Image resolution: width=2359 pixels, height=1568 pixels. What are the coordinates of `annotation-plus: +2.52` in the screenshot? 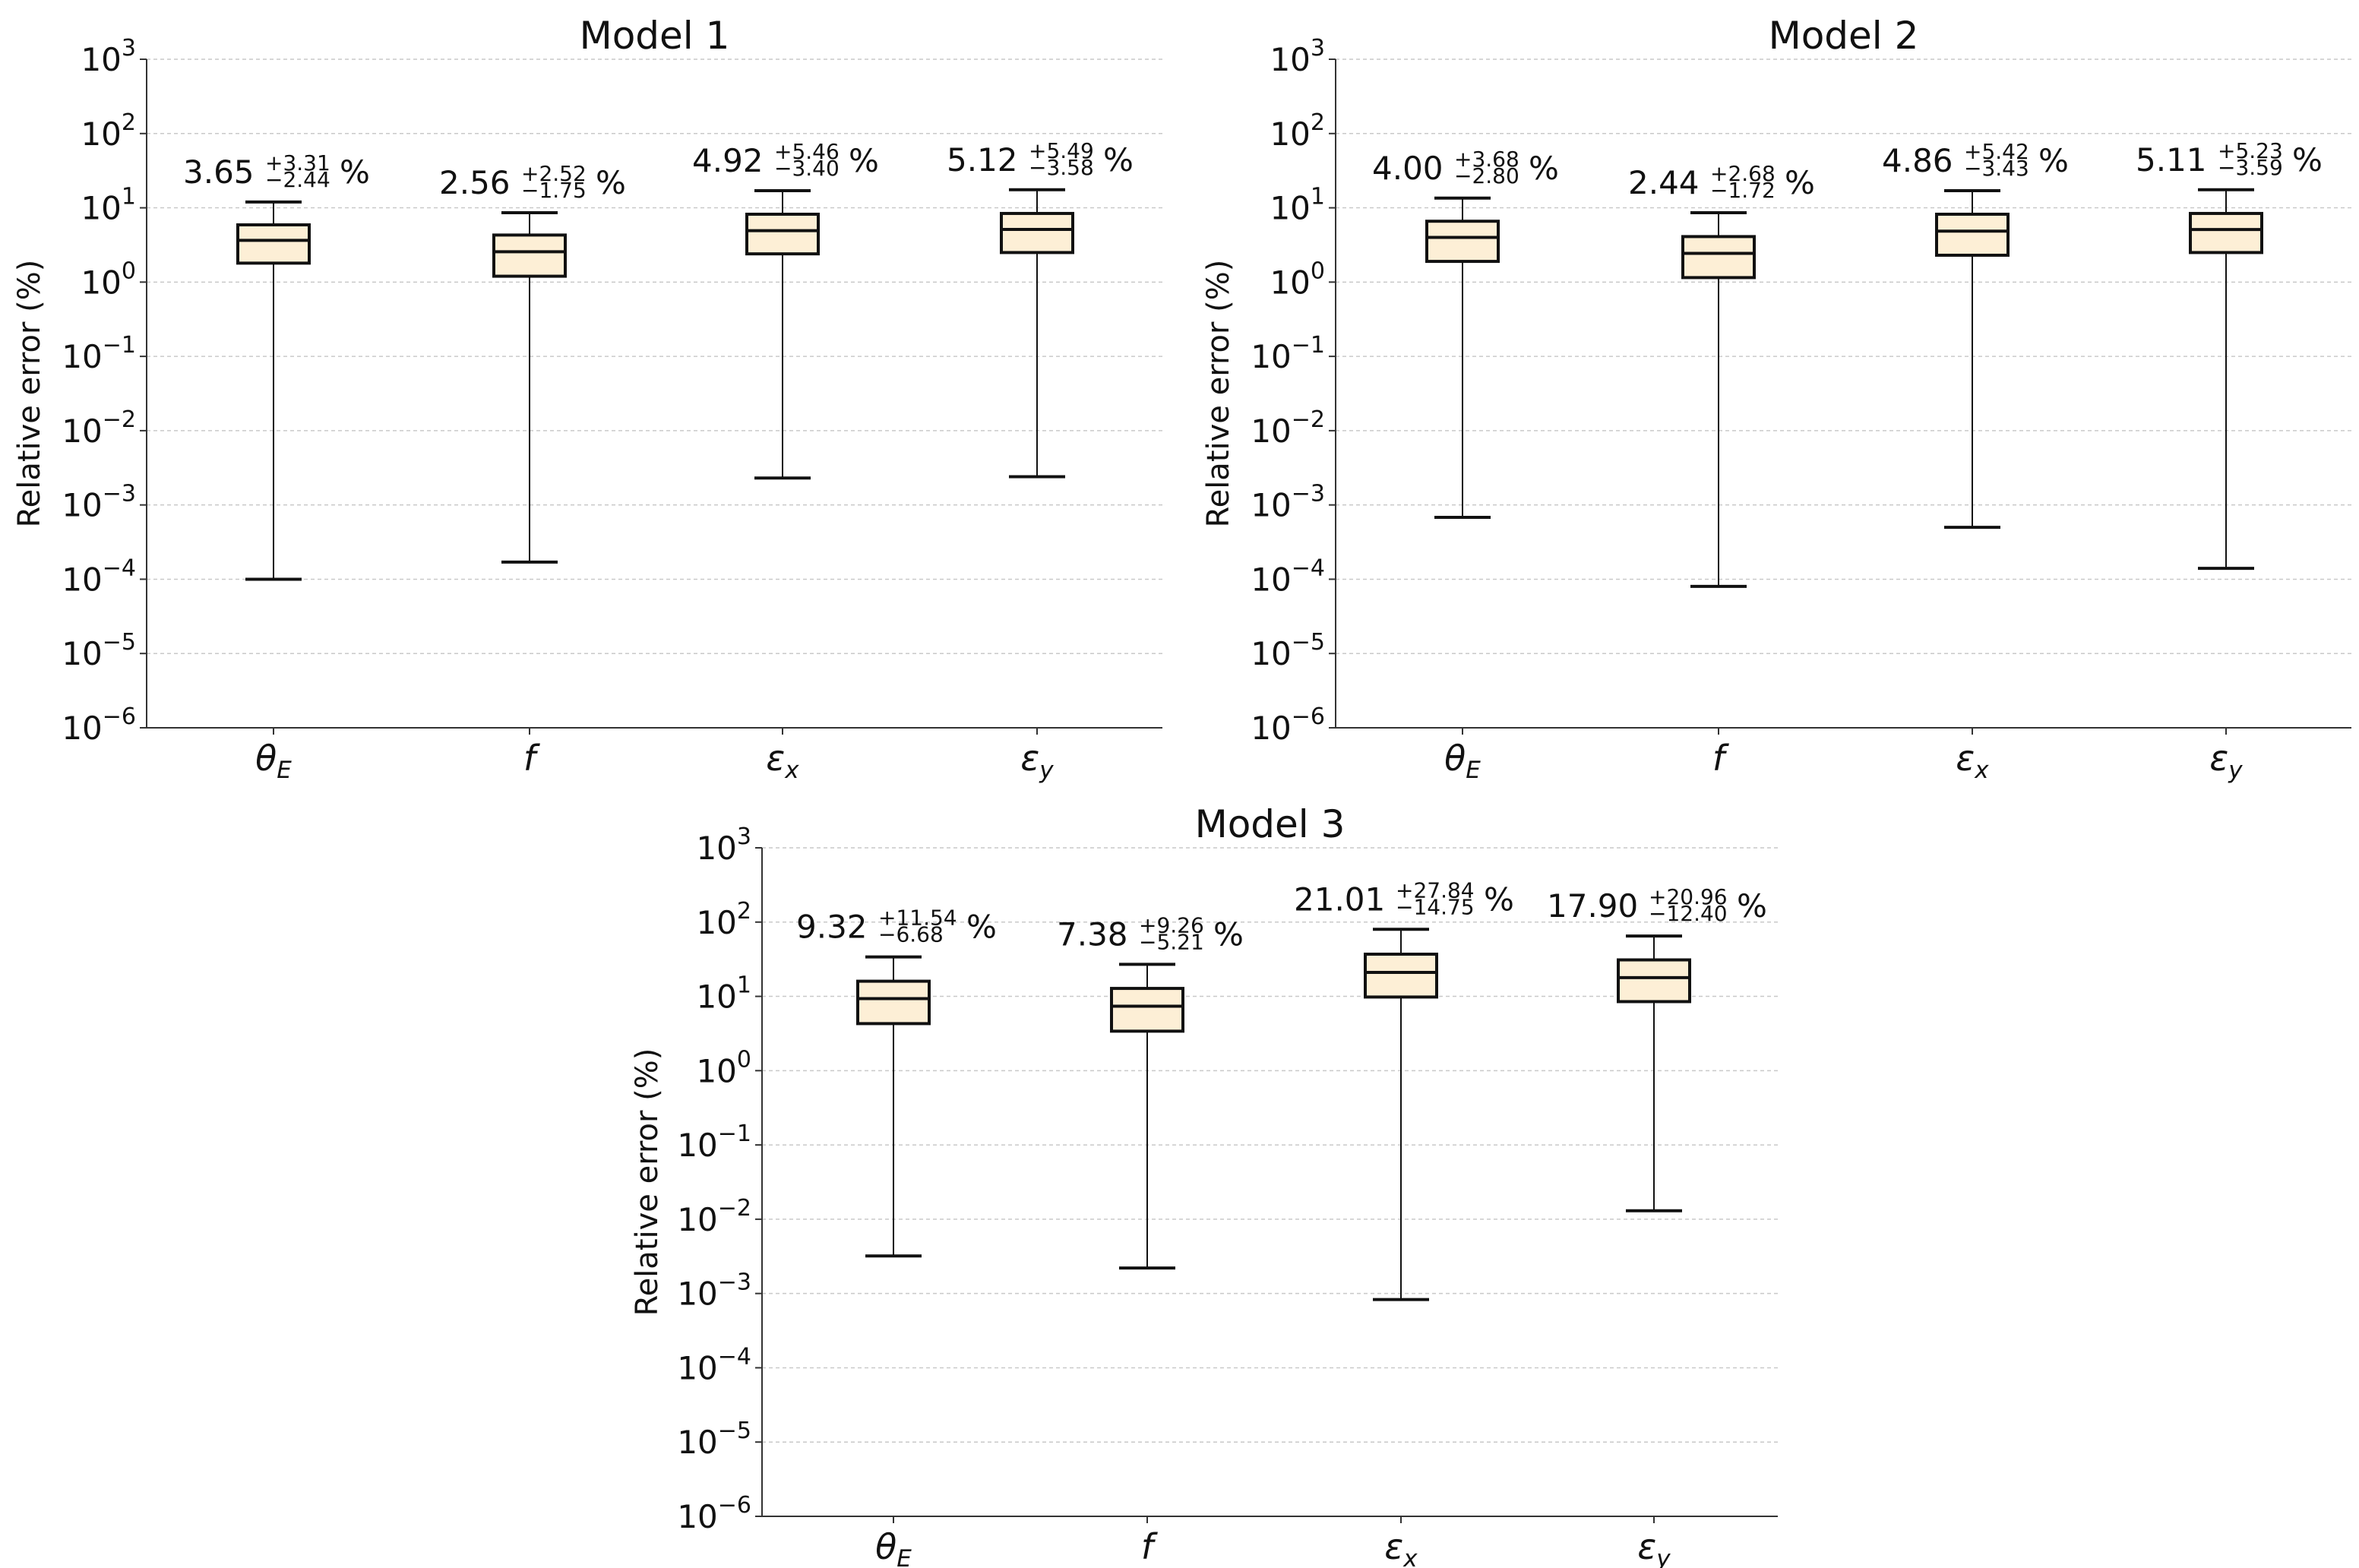 It's located at (554, 173).